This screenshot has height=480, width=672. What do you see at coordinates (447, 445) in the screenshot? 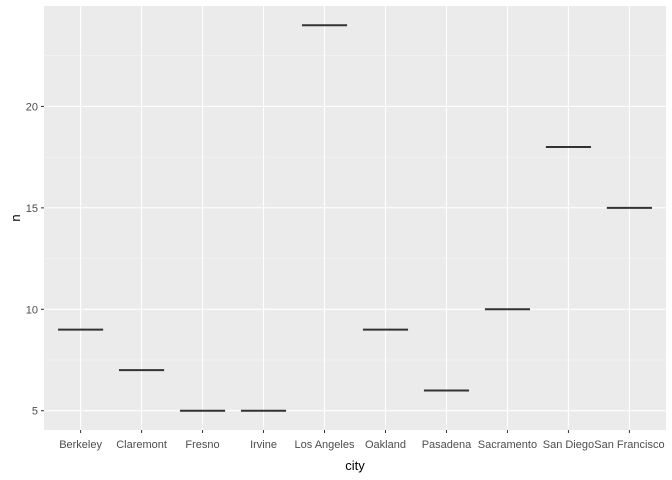
I see `x-tick-label: Pasadena` at bounding box center [447, 445].